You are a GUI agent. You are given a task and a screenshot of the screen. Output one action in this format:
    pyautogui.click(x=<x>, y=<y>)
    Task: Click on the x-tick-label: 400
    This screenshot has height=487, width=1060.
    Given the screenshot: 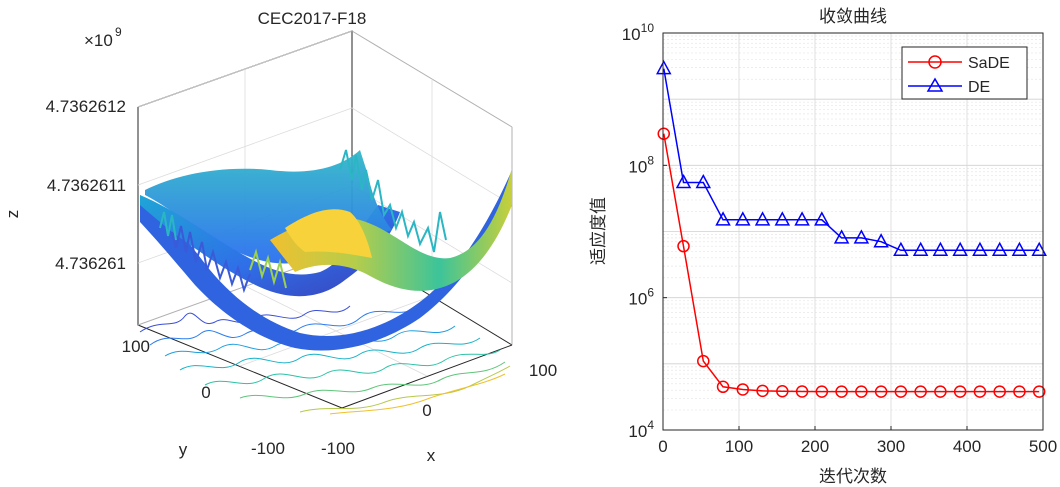 What is the action you would take?
    pyautogui.click(x=967, y=446)
    